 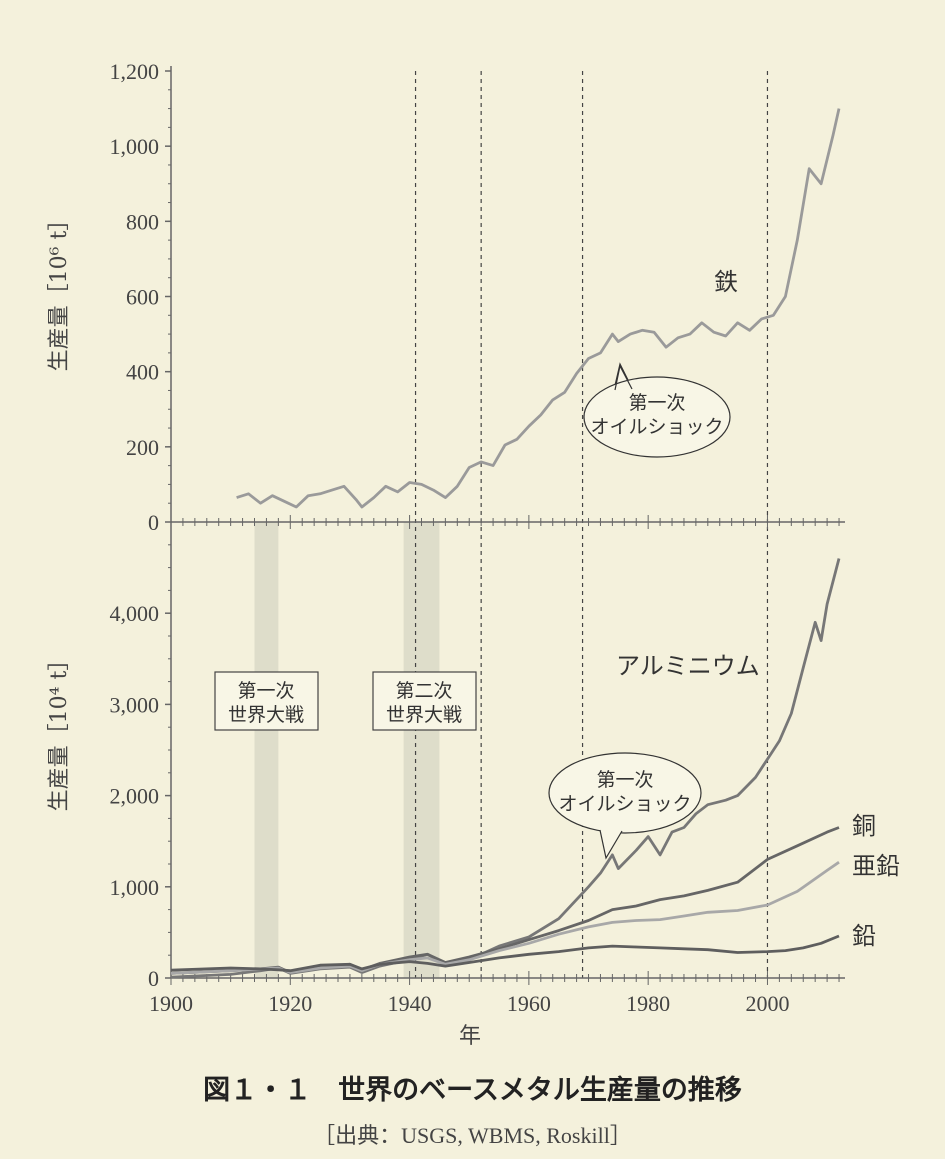 What do you see at coordinates (424, 715) in the screenshot?
I see `ww2-label-line2: 世界大戦` at bounding box center [424, 715].